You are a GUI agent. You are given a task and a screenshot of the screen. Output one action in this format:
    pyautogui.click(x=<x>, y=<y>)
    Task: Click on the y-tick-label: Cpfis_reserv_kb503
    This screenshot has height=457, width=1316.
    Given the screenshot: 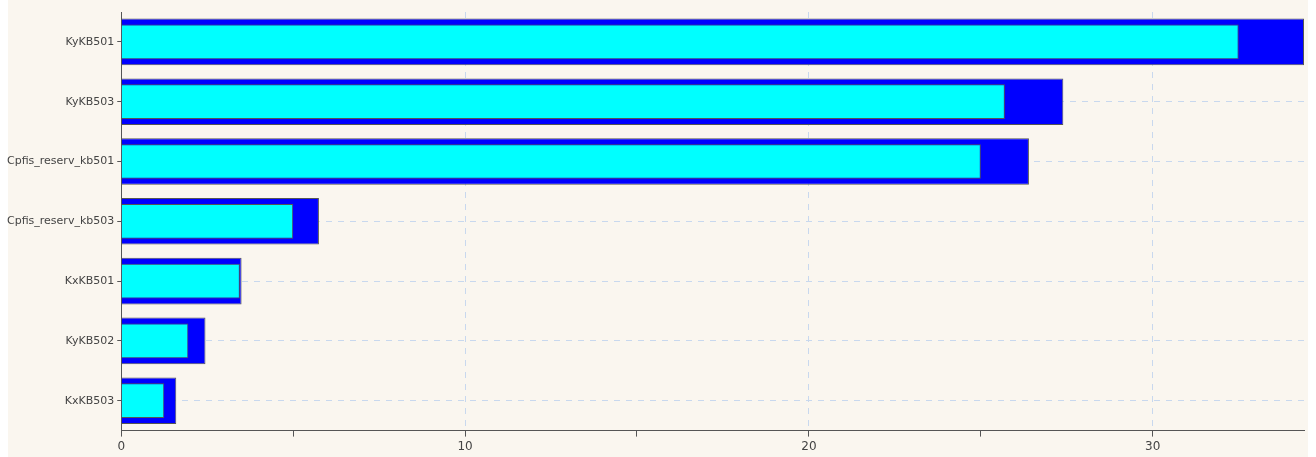 What is the action you would take?
    pyautogui.click(x=61, y=221)
    